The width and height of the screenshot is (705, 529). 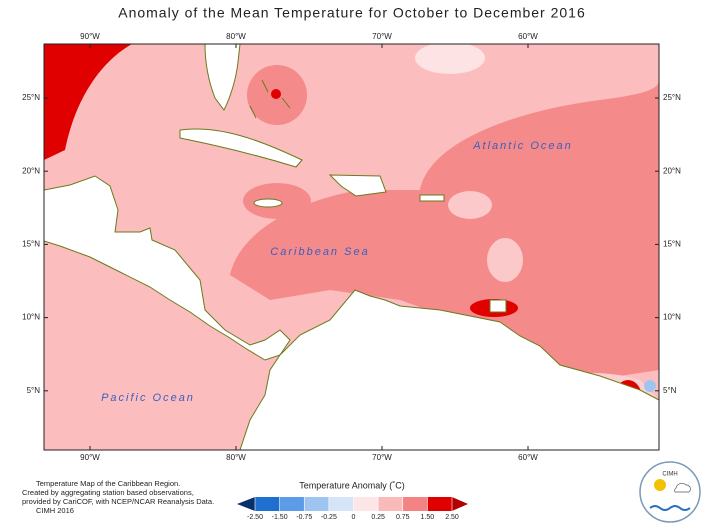 What do you see at coordinates (522, 146) in the screenshot?
I see `ocean-label: Atlantic Ocean` at bounding box center [522, 146].